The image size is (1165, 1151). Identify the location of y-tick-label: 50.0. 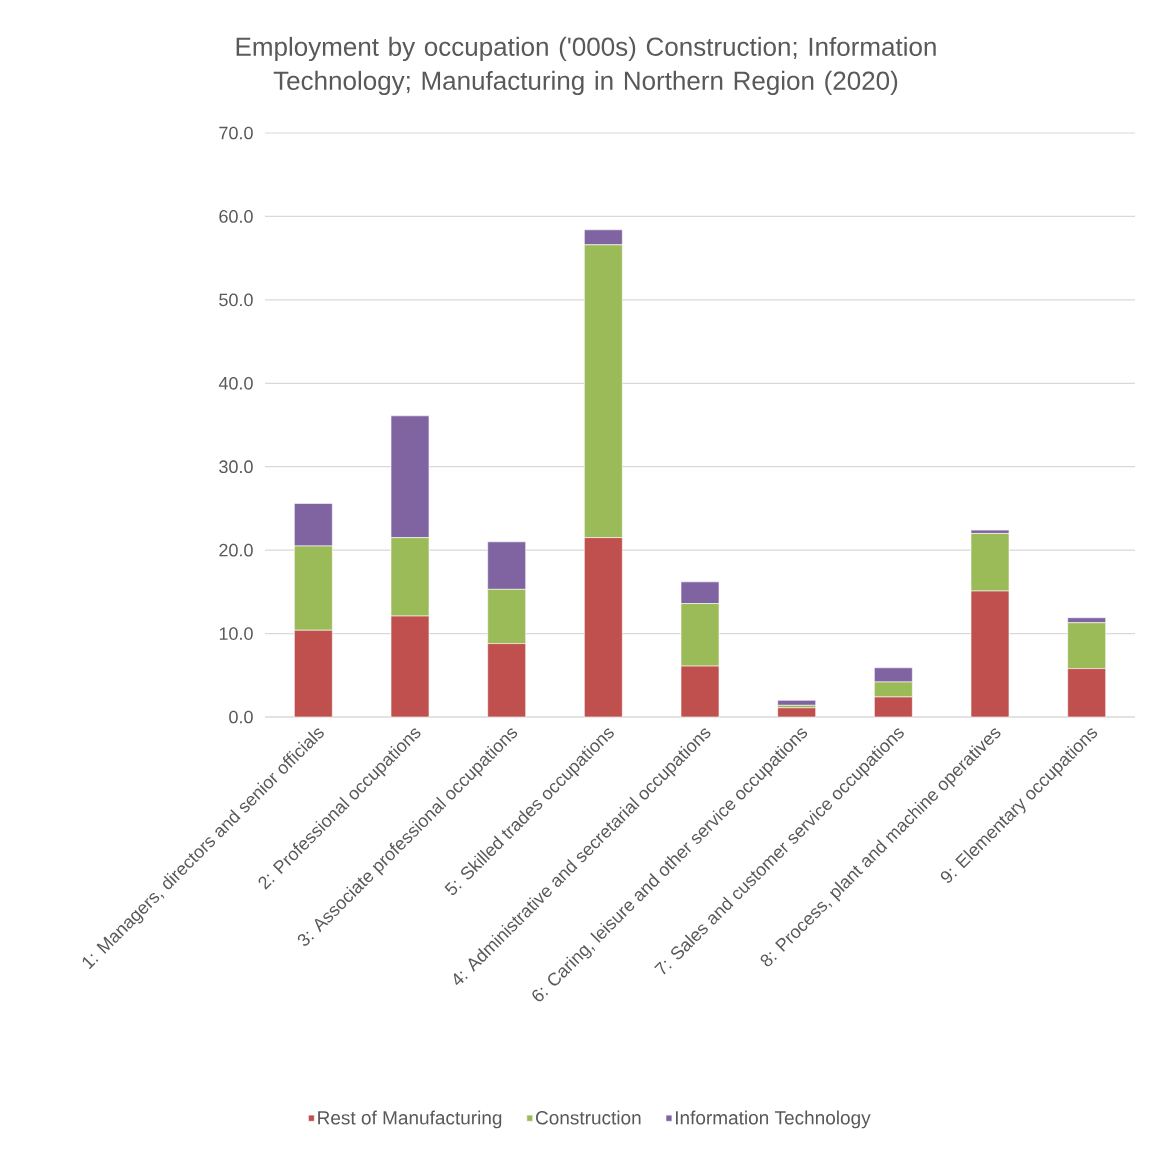
(236, 300).